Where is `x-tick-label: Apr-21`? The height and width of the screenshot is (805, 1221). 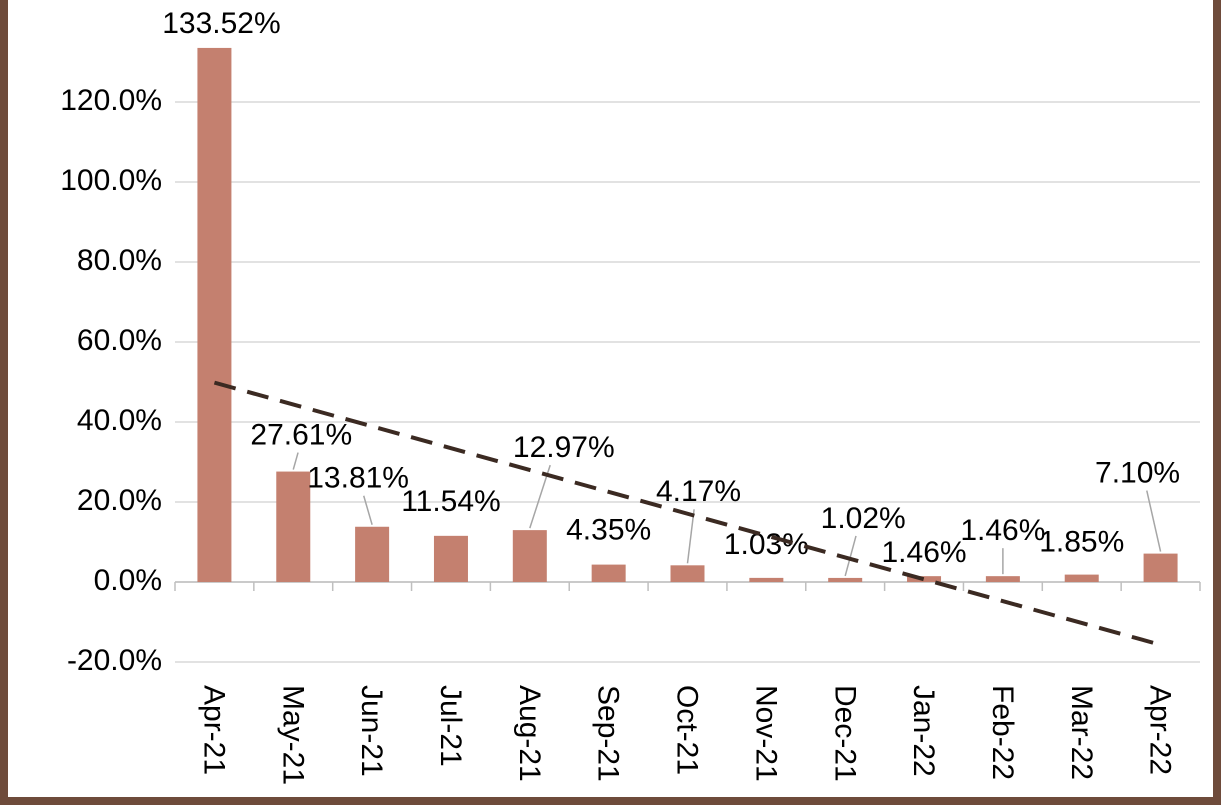 x-tick-label: Apr-21 is located at coordinates (214, 730).